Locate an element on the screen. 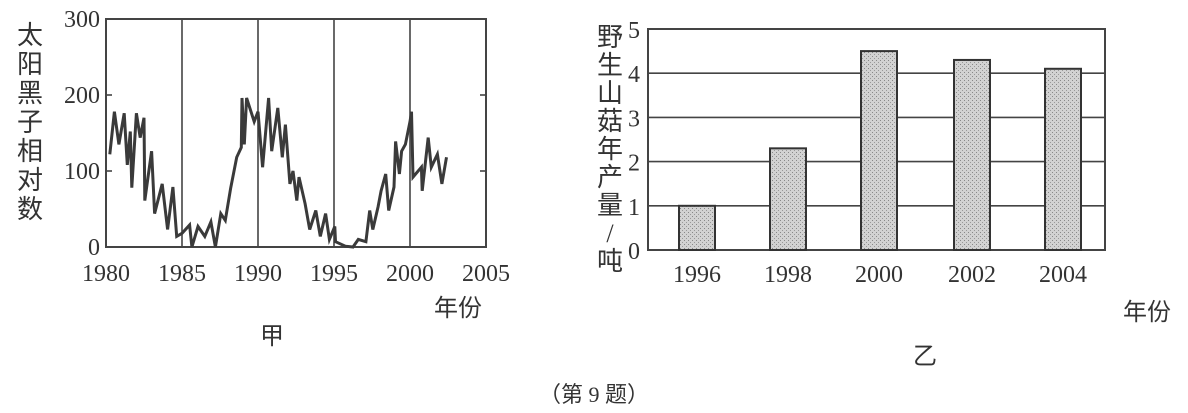 Image resolution: width=1188 pixels, height=413 pixels. figure-caption: （第 9 题） is located at coordinates (594, 394).